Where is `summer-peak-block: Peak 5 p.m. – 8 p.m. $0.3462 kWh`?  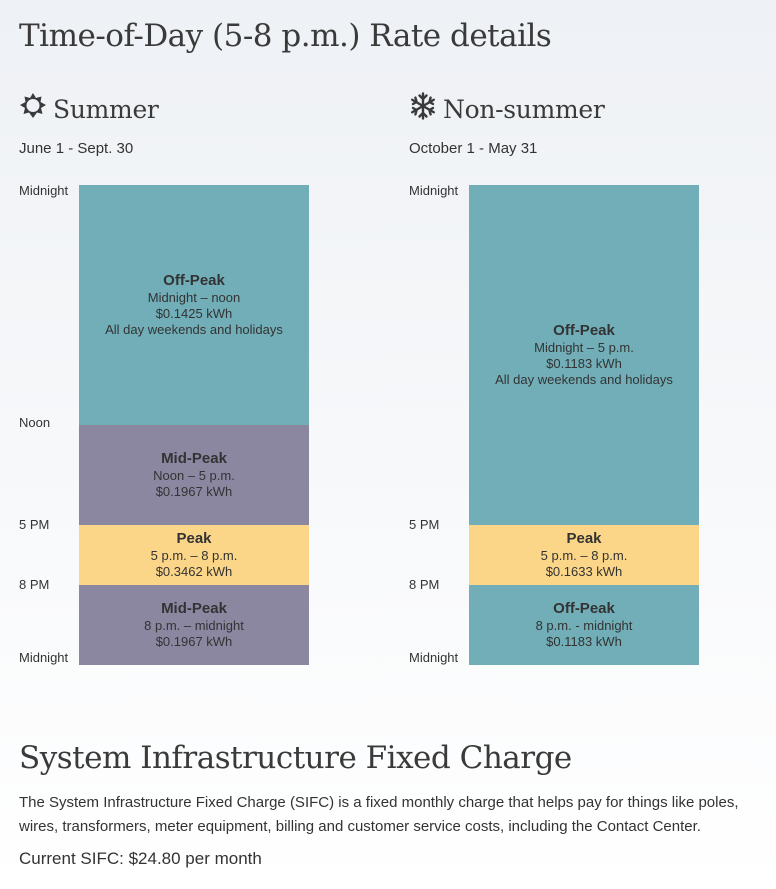 summer-peak-block: Peak 5 p.m. – 8 p.m. $0.3462 kWh is located at coordinates (194, 555).